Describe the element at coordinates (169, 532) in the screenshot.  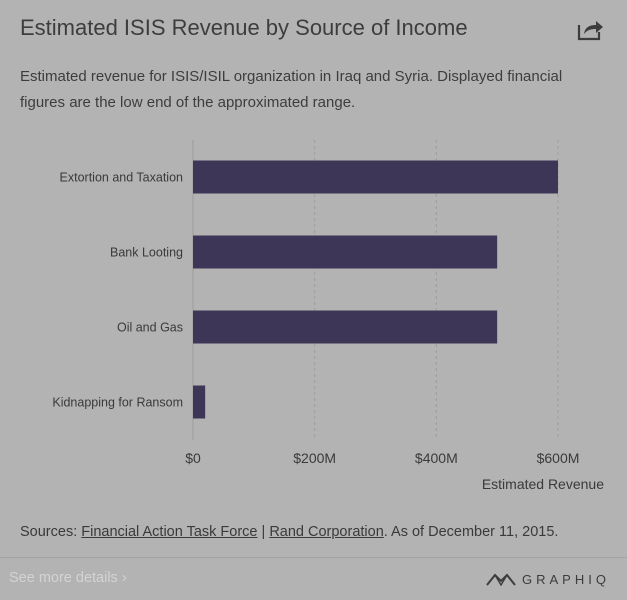
I see `source-link-fatf: Financial Action Task Force` at that location.